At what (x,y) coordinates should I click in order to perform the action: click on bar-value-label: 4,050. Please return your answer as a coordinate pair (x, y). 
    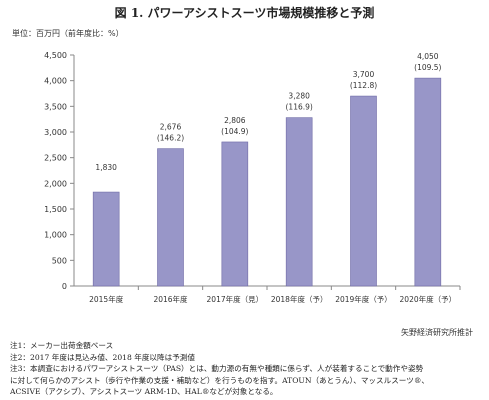
    Looking at the image, I should click on (428, 56).